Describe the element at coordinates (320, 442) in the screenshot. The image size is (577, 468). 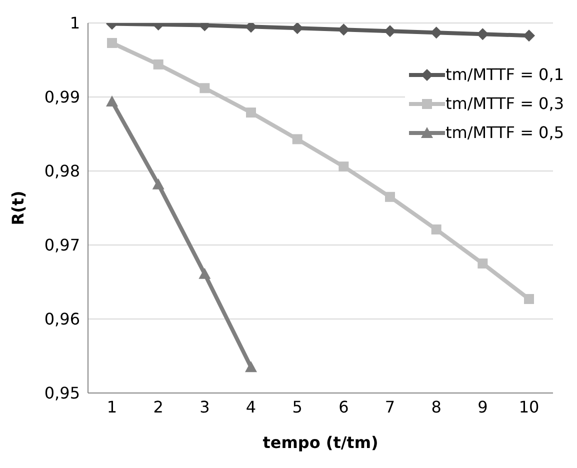
I see `x-axis-title: tempo (t/tm)` at that location.